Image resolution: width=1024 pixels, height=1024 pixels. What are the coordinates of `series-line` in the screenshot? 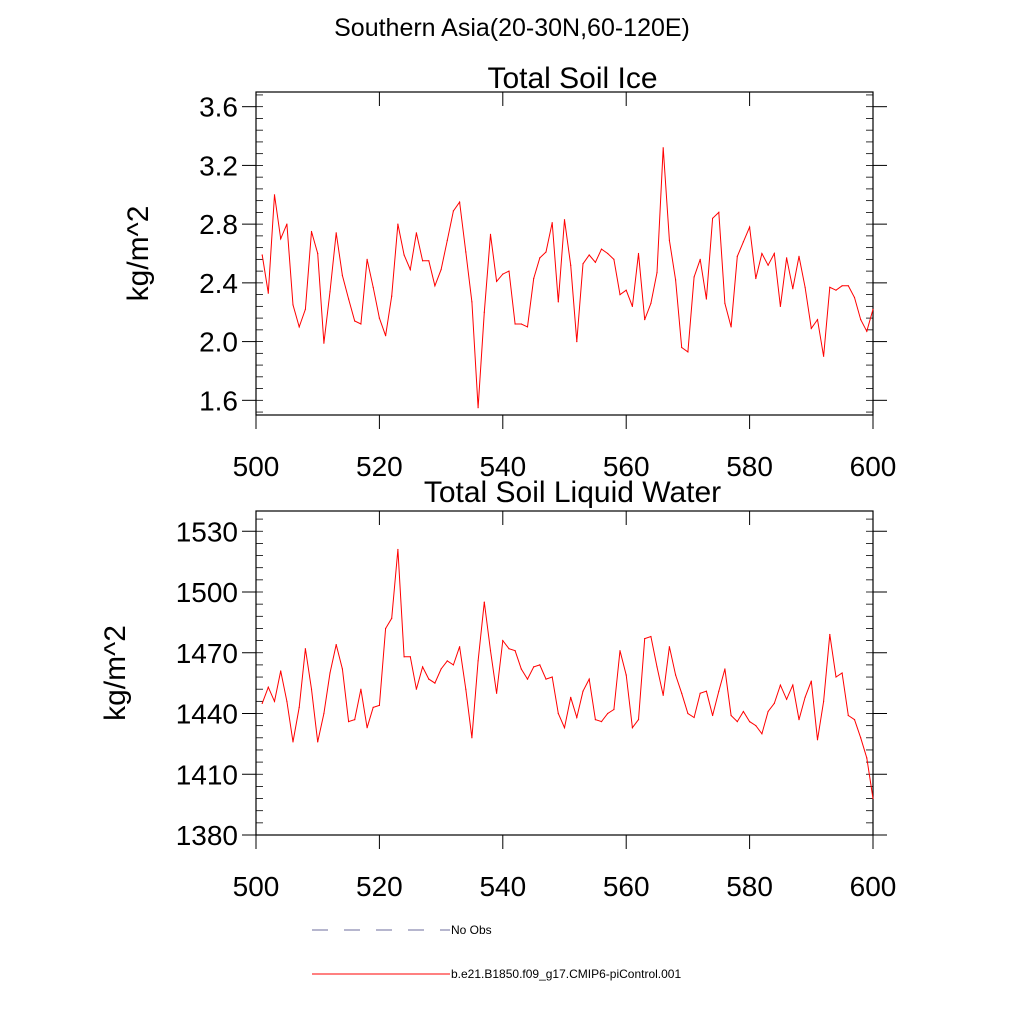 It's located at (567, 674).